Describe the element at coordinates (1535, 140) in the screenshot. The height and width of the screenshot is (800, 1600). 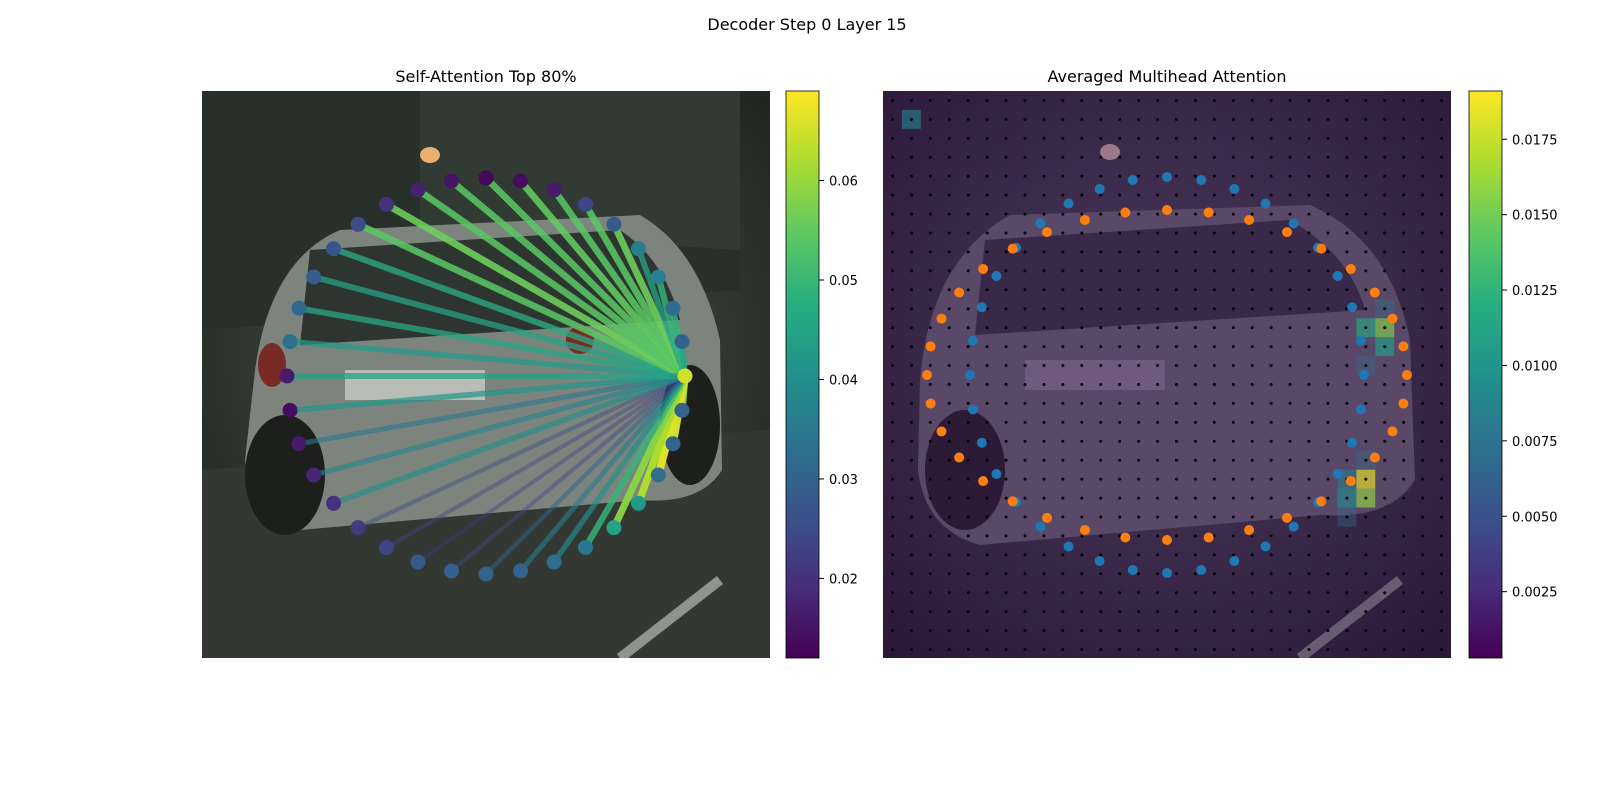
I see `colorbar-tick-label: 0.0175` at that location.